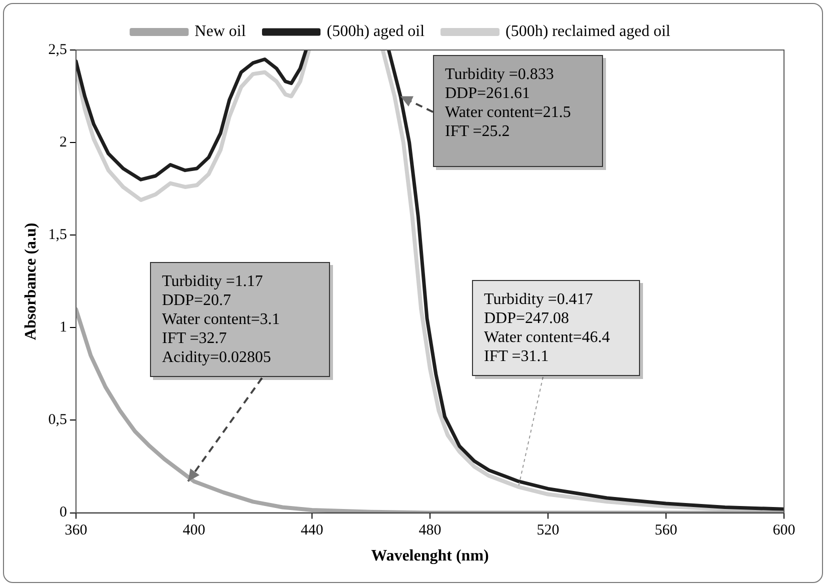 Image resolution: width=828 pixels, height=588 pixels. Describe the element at coordinates (194, 530) in the screenshot. I see `x-tick-label: 400` at that location.